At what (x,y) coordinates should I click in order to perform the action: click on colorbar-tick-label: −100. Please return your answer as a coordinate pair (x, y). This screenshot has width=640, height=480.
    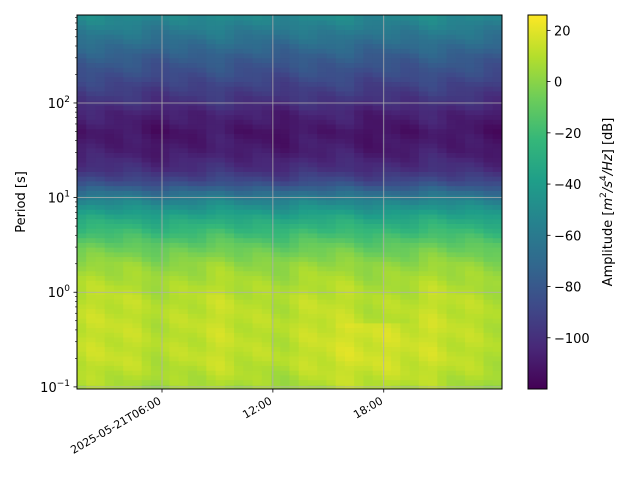
    Looking at the image, I should click on (572, 339).